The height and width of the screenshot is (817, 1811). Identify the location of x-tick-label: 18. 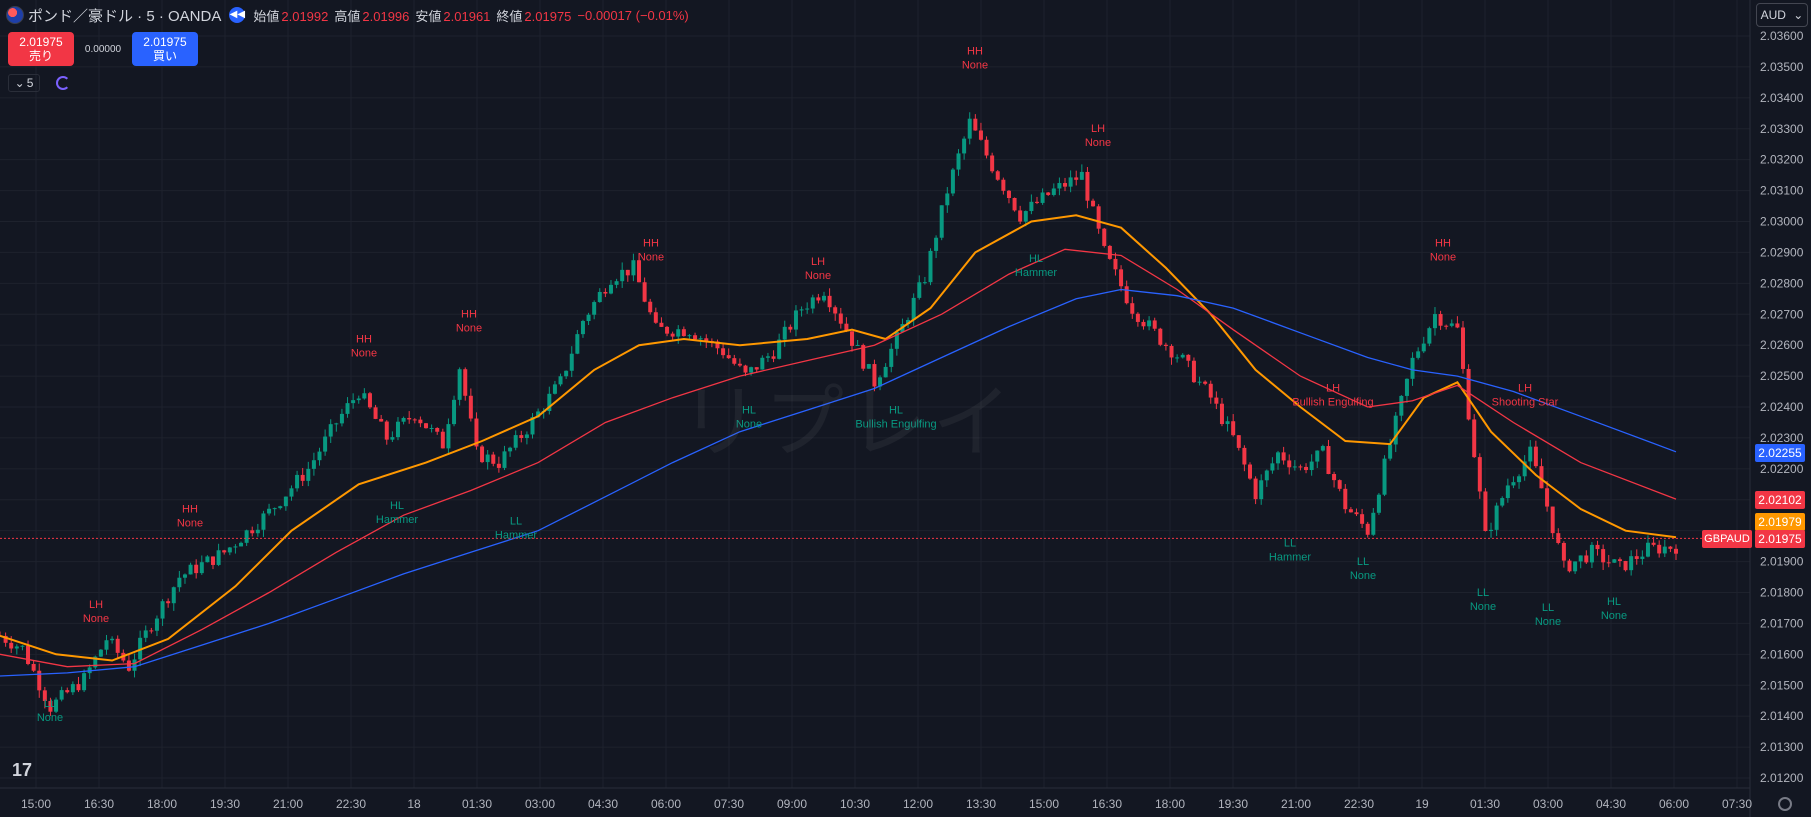
(414, 804).